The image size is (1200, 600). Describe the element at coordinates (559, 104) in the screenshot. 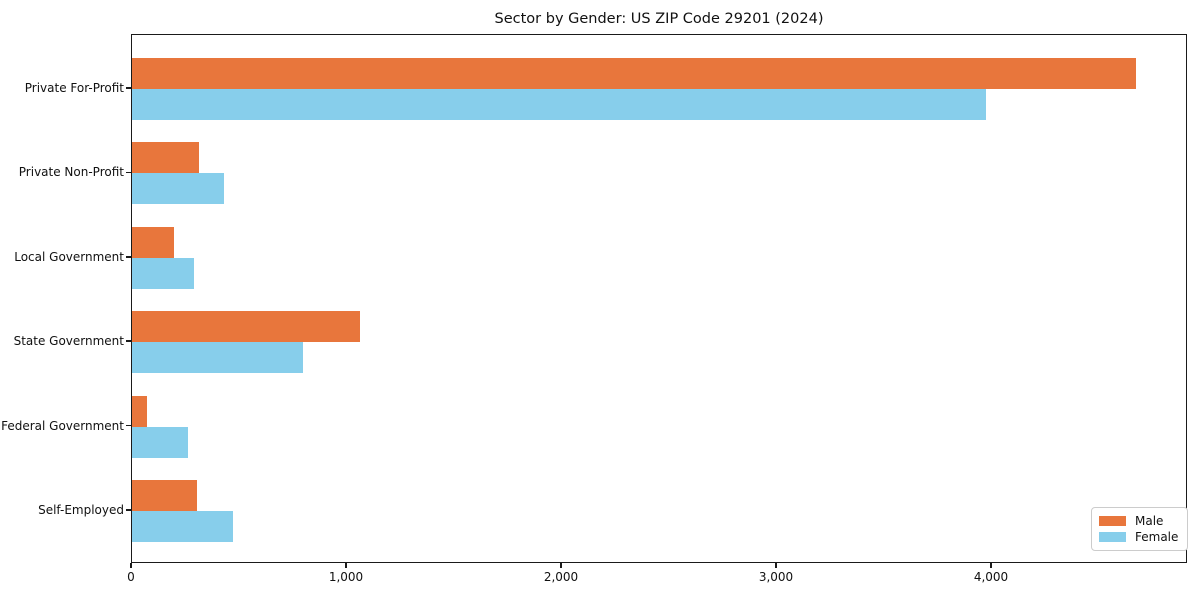

I see `bar-female-private-for-profit` at that location.